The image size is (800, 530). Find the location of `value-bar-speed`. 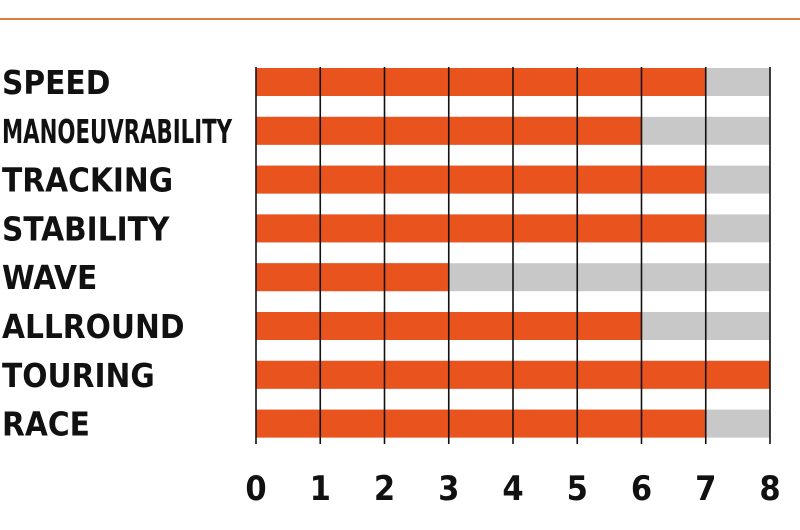

value-bar-speed is located at coordinates (481, 82).